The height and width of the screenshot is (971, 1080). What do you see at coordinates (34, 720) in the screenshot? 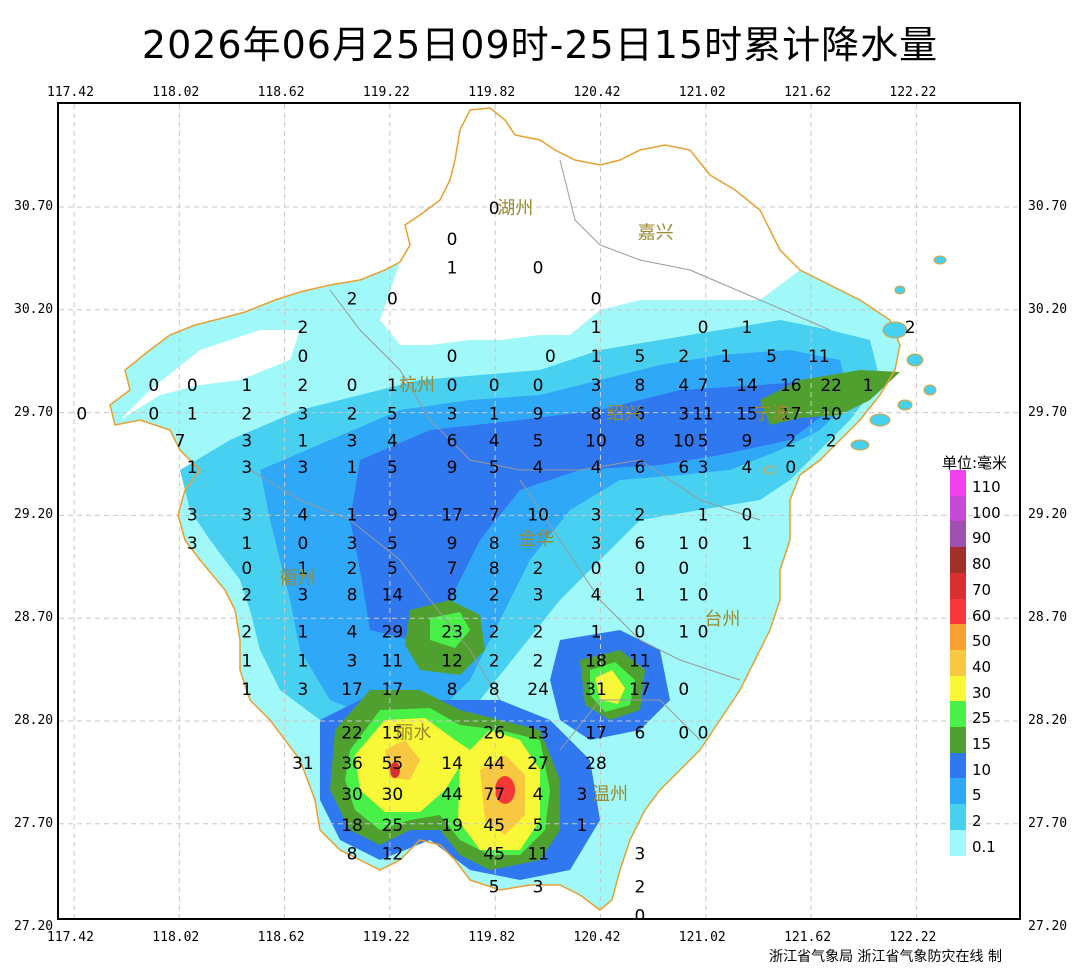
I see `lat-tick-left: 28.20` at bounding box center [34, 720].